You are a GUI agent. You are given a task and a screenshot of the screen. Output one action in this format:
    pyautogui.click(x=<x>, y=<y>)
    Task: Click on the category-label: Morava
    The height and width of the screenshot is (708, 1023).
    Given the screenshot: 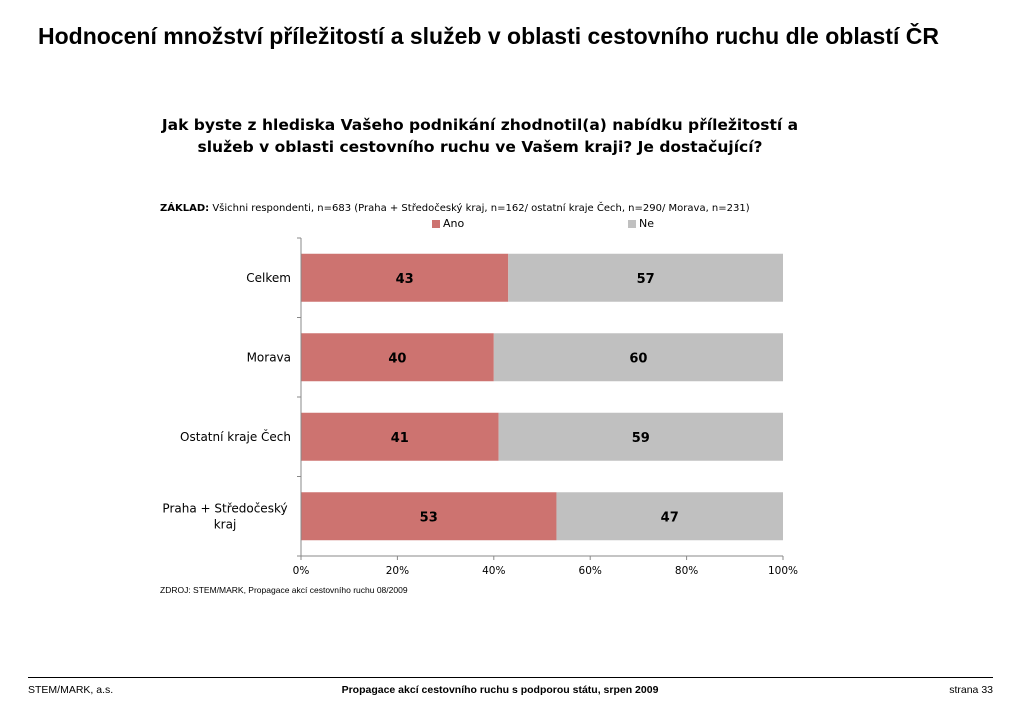 What is the action you would take?
    pyautogui.click(x=269, y=357)
    